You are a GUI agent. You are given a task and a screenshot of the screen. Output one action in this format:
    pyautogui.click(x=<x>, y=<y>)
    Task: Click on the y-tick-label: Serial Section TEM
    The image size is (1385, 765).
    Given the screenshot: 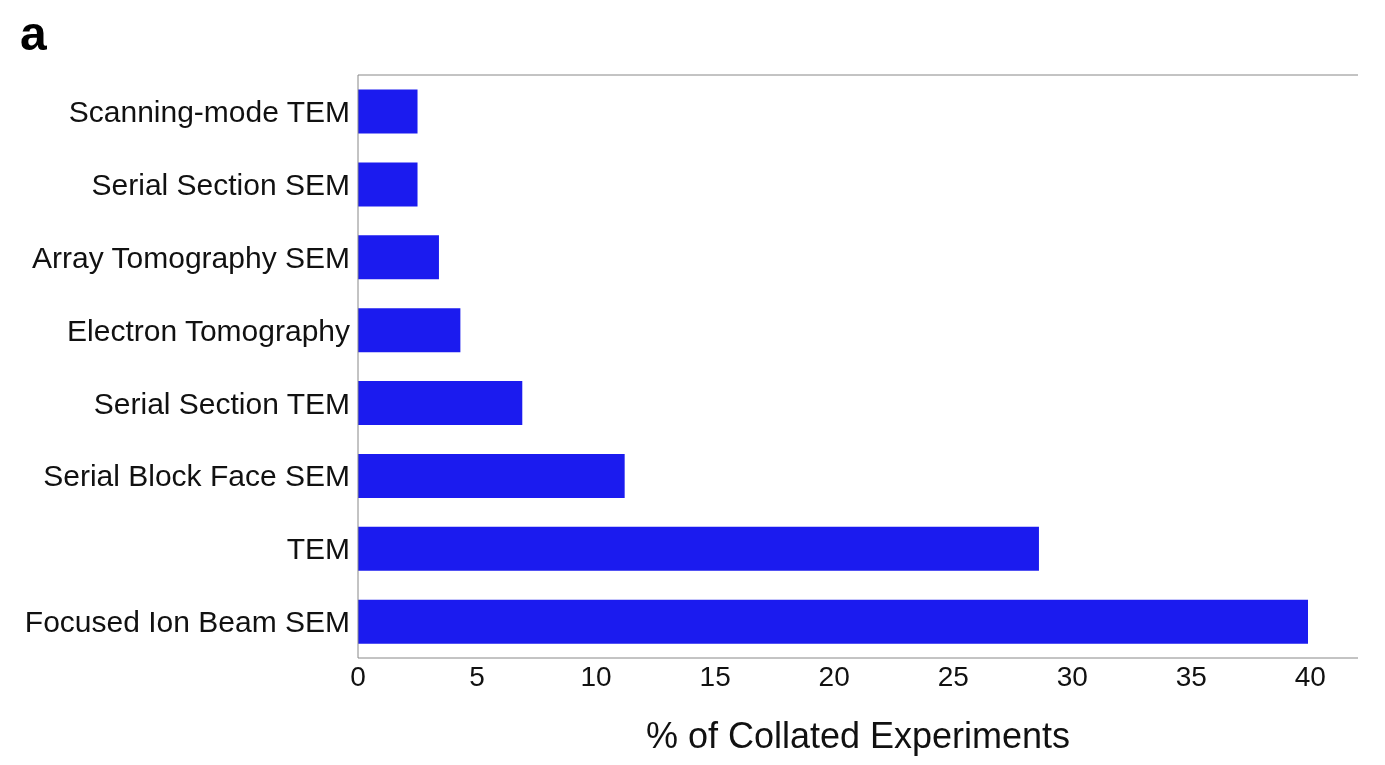 What is the action you would take?
    pyautogui.click(x=221, y=403)
    